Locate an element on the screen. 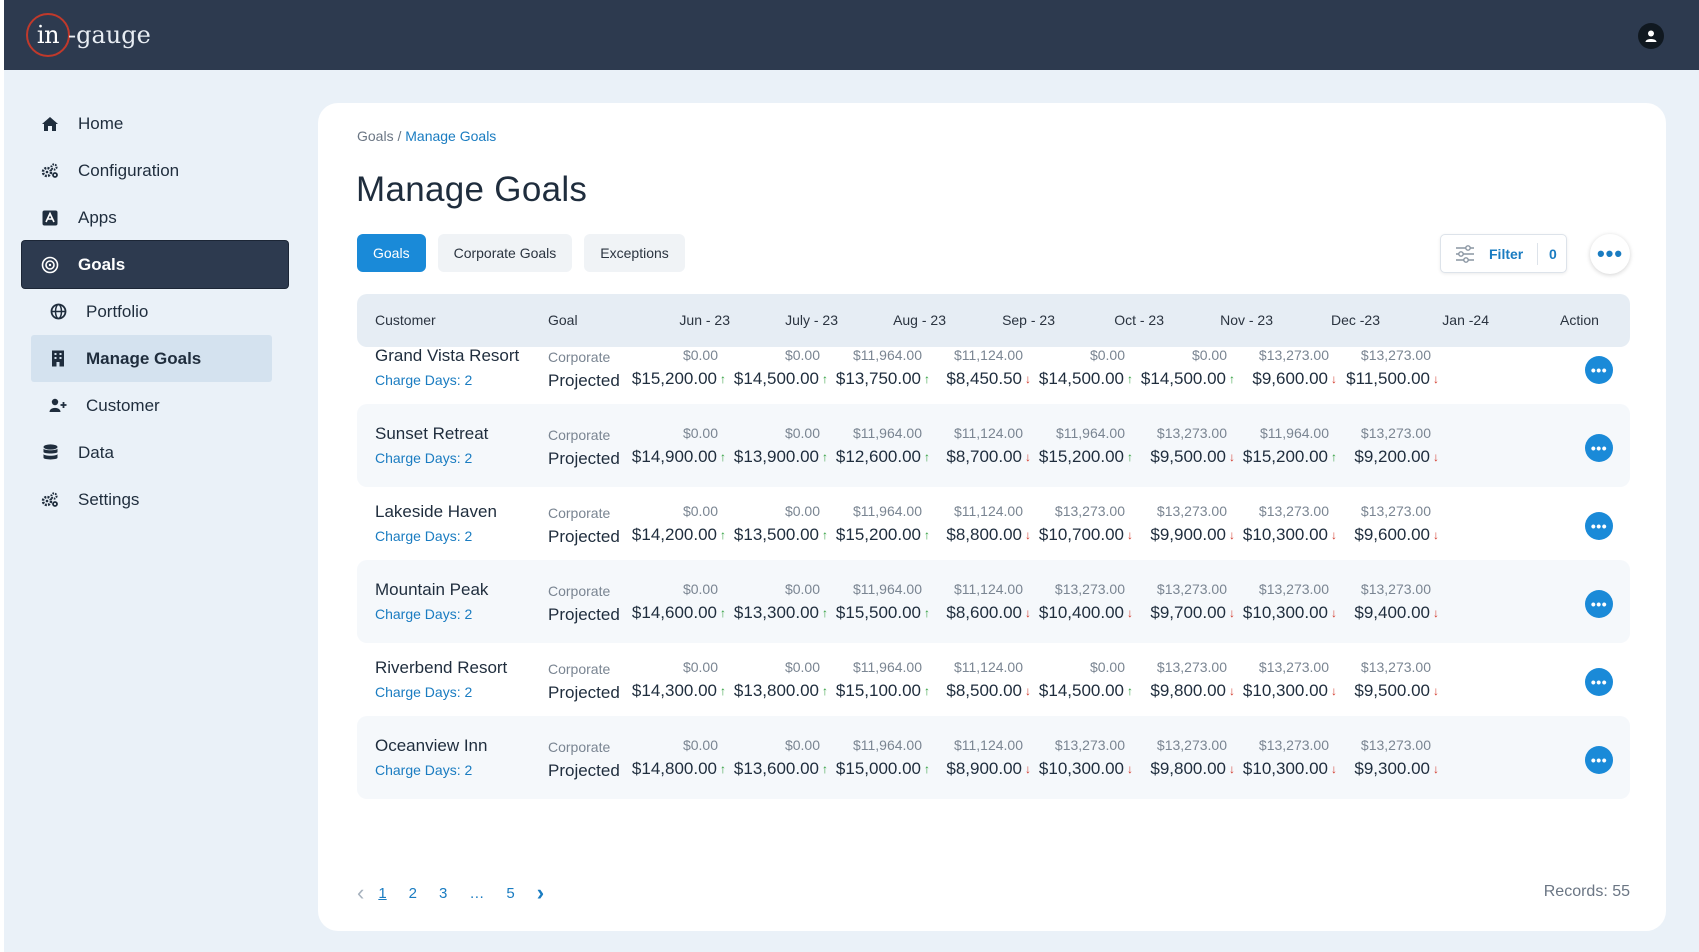  page-link: 2 is located at coordinates (413, 893).